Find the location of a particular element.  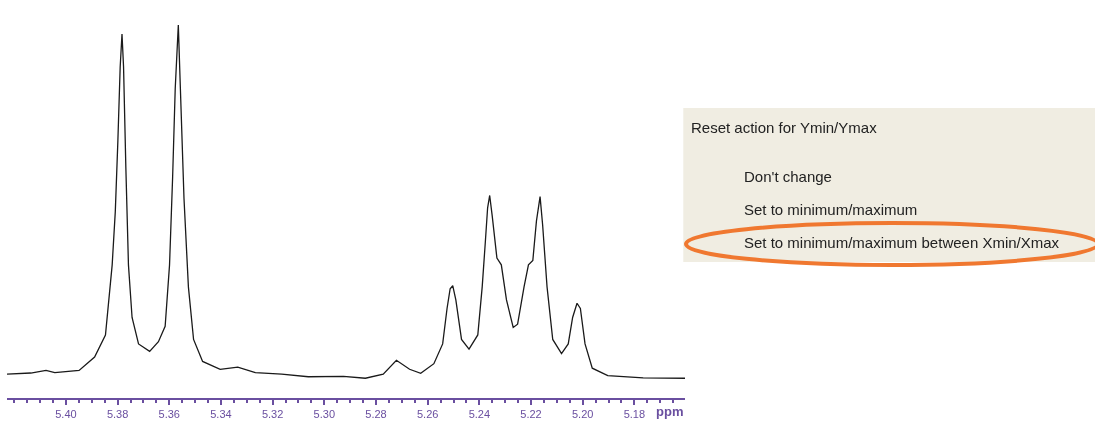

x-tick-label: 5.38 is located at coordinates (117, 414).